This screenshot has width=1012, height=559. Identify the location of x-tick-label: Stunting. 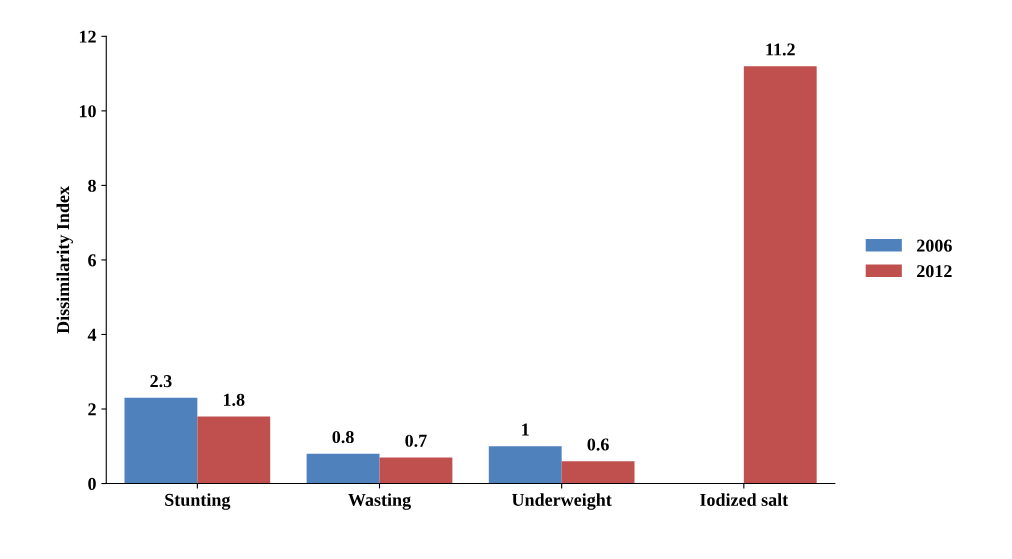
(198, 501).